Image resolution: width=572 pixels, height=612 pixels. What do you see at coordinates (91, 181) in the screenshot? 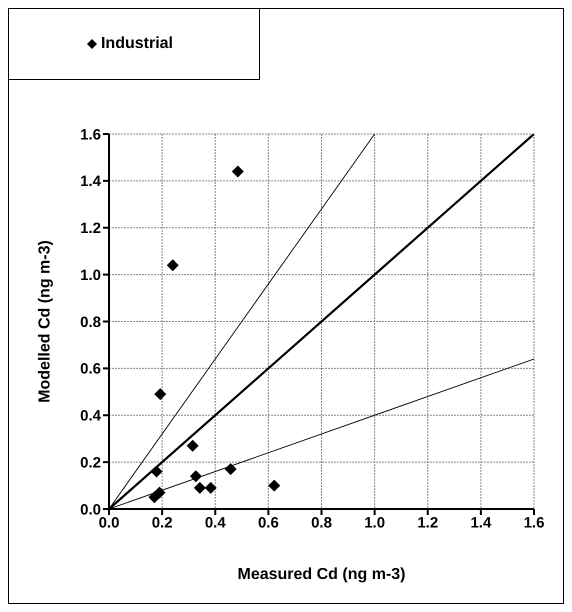
I see `y-tick-label: 1.4` at bounding box center [91, 181].